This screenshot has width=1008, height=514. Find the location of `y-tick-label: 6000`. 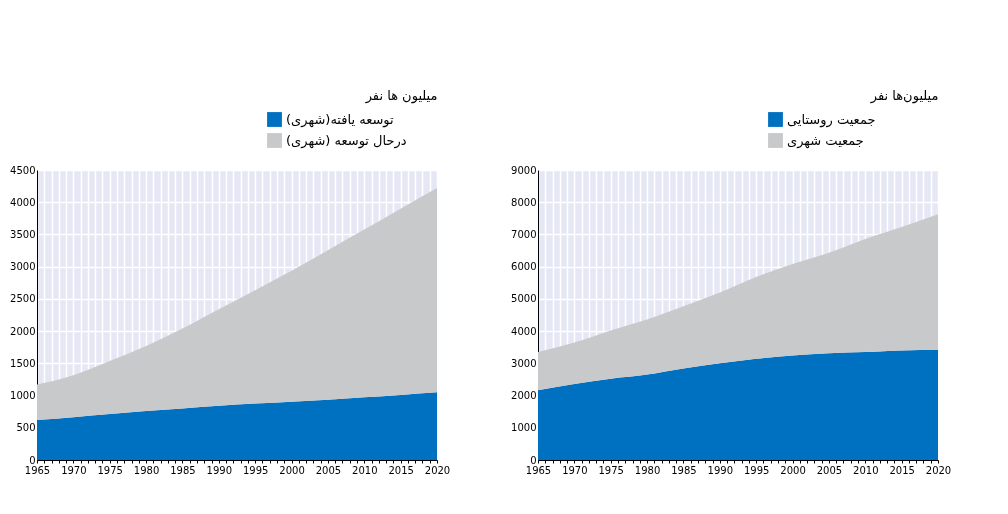

y-tick-label: 6000 is located at coordinates (524, 267).